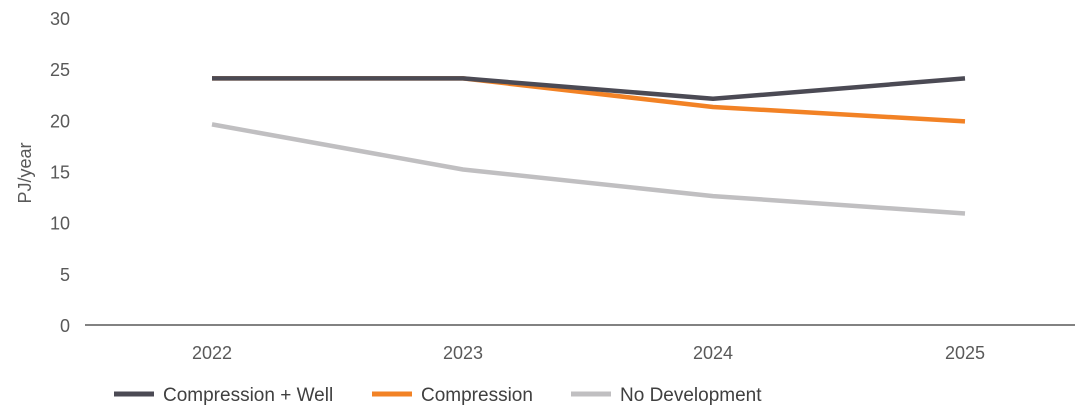  I want to click on x-tick-label: 2025, so click(965, 353).